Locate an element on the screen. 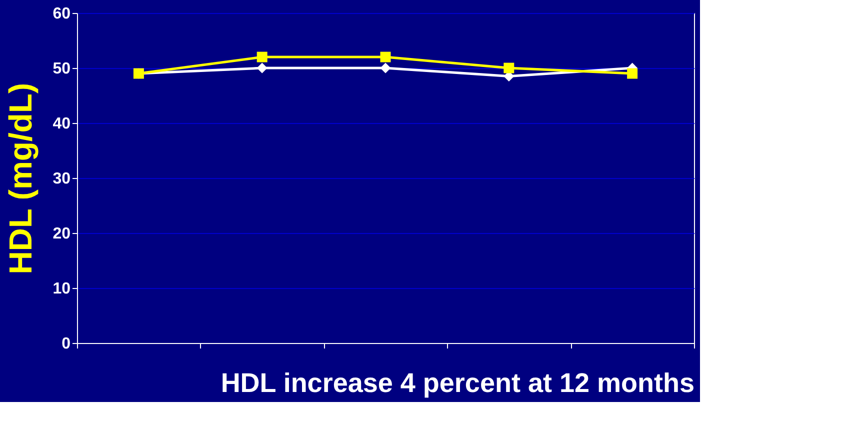 Image resolution: width=866 pixels, height=425 pixels. y-tick-label: 60 is located at coordinates (61, 14).